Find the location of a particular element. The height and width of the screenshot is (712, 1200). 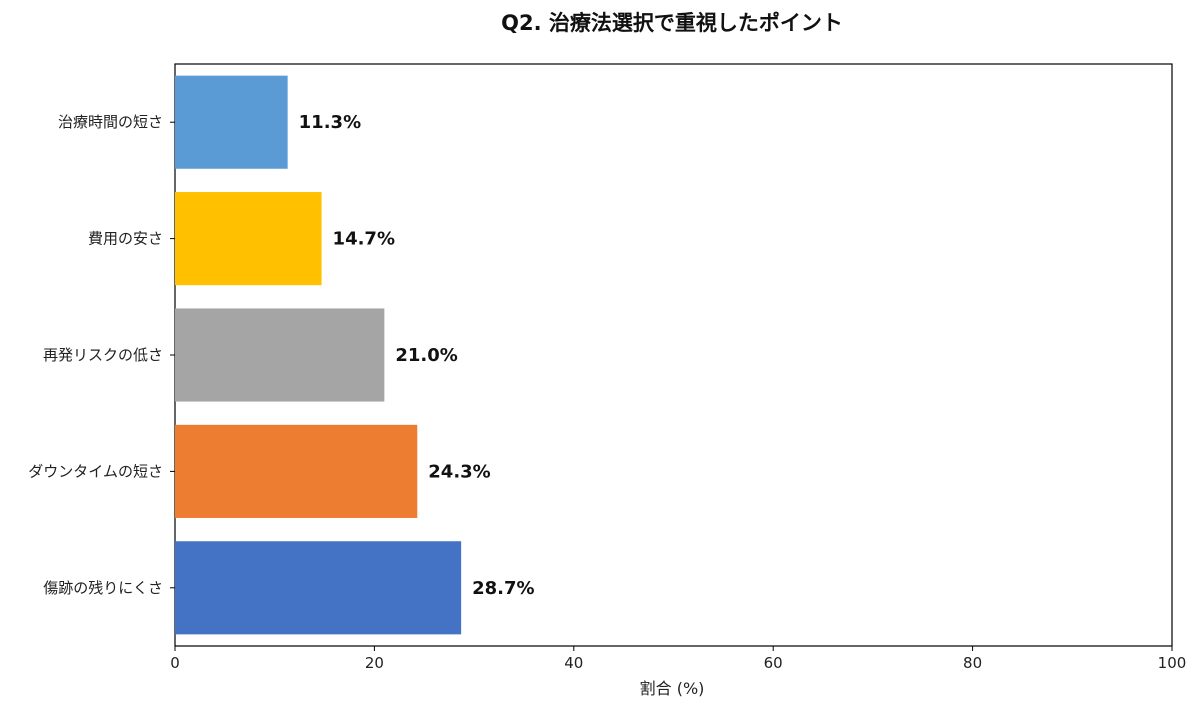

category-label: 費用の安さ is located at coordinates (125, 239).